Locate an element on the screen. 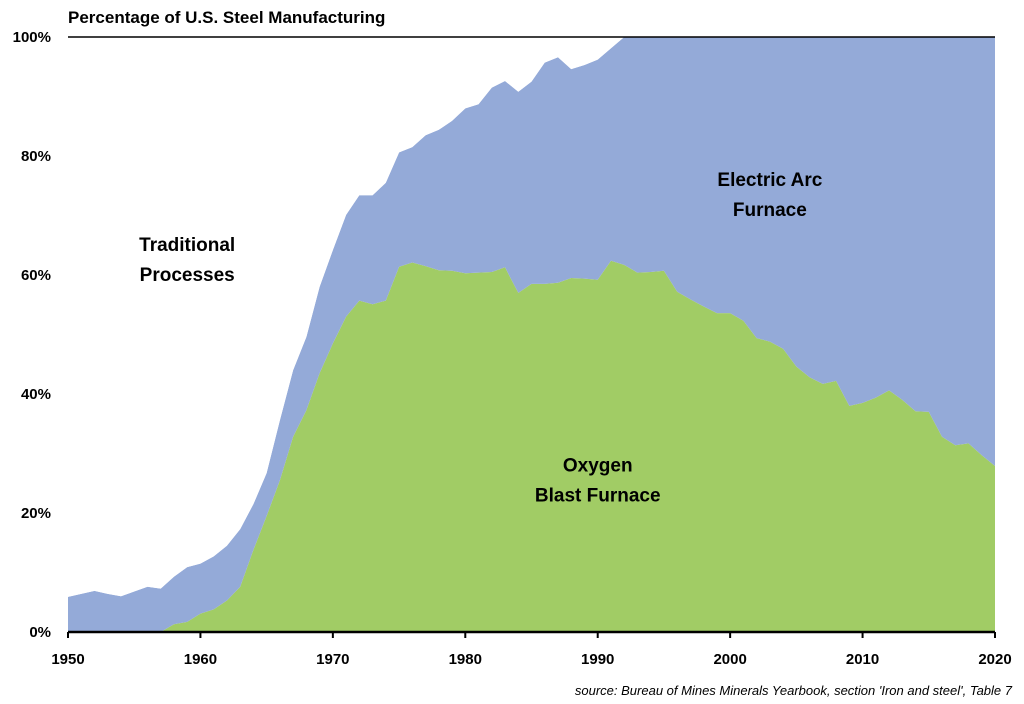  area-label-obf: Oxygen Blast Furnace is located at coordinates (598, 480).